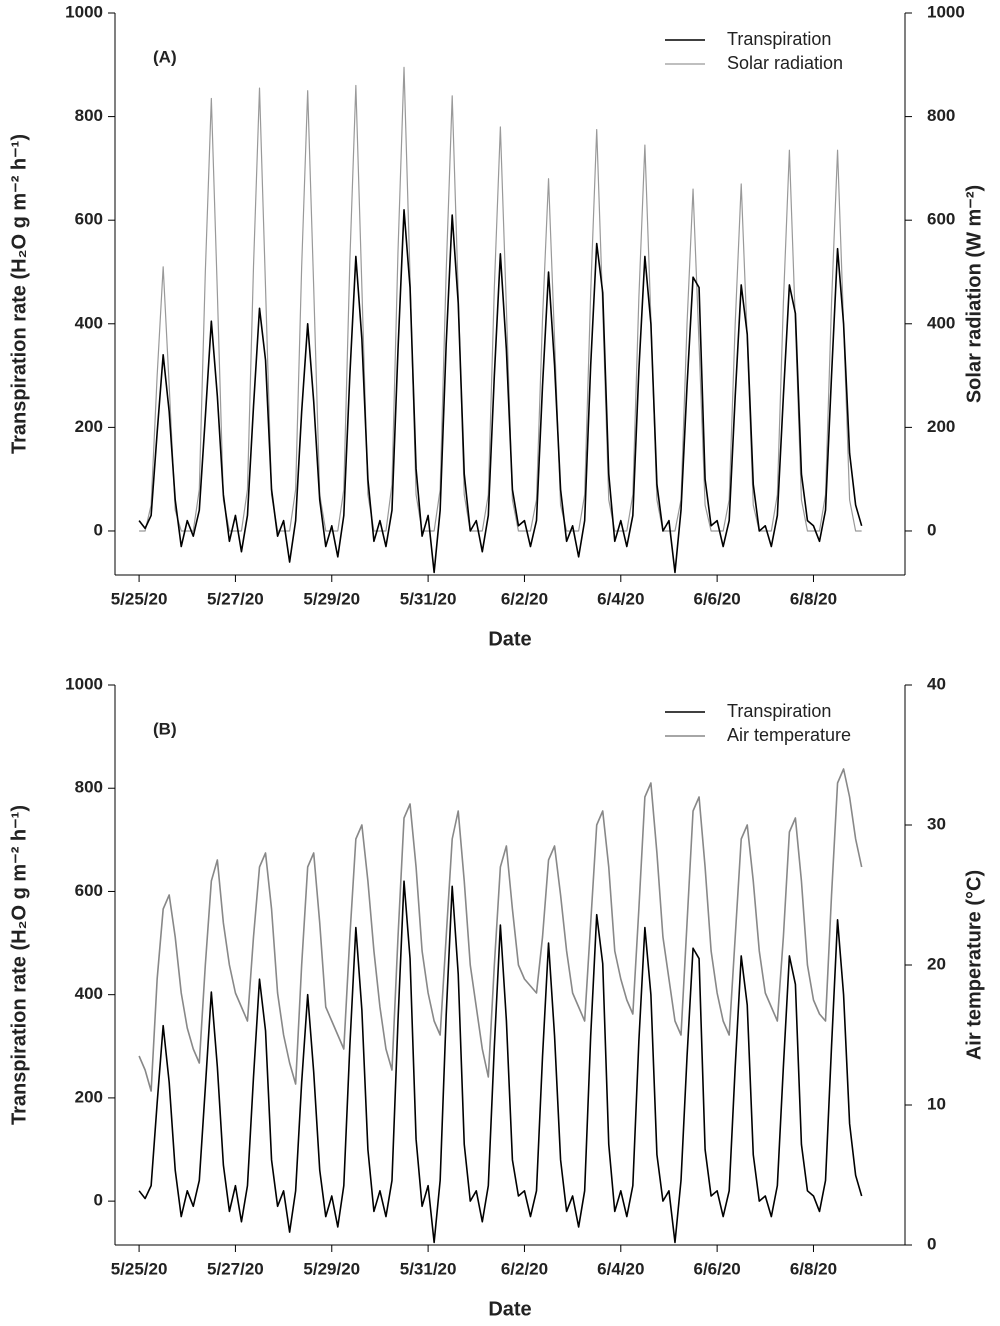  What do you see at coordinates (789, 735) in the screenshot?
I see `legend-label: Air temperature` at bounding box center [789, 735].